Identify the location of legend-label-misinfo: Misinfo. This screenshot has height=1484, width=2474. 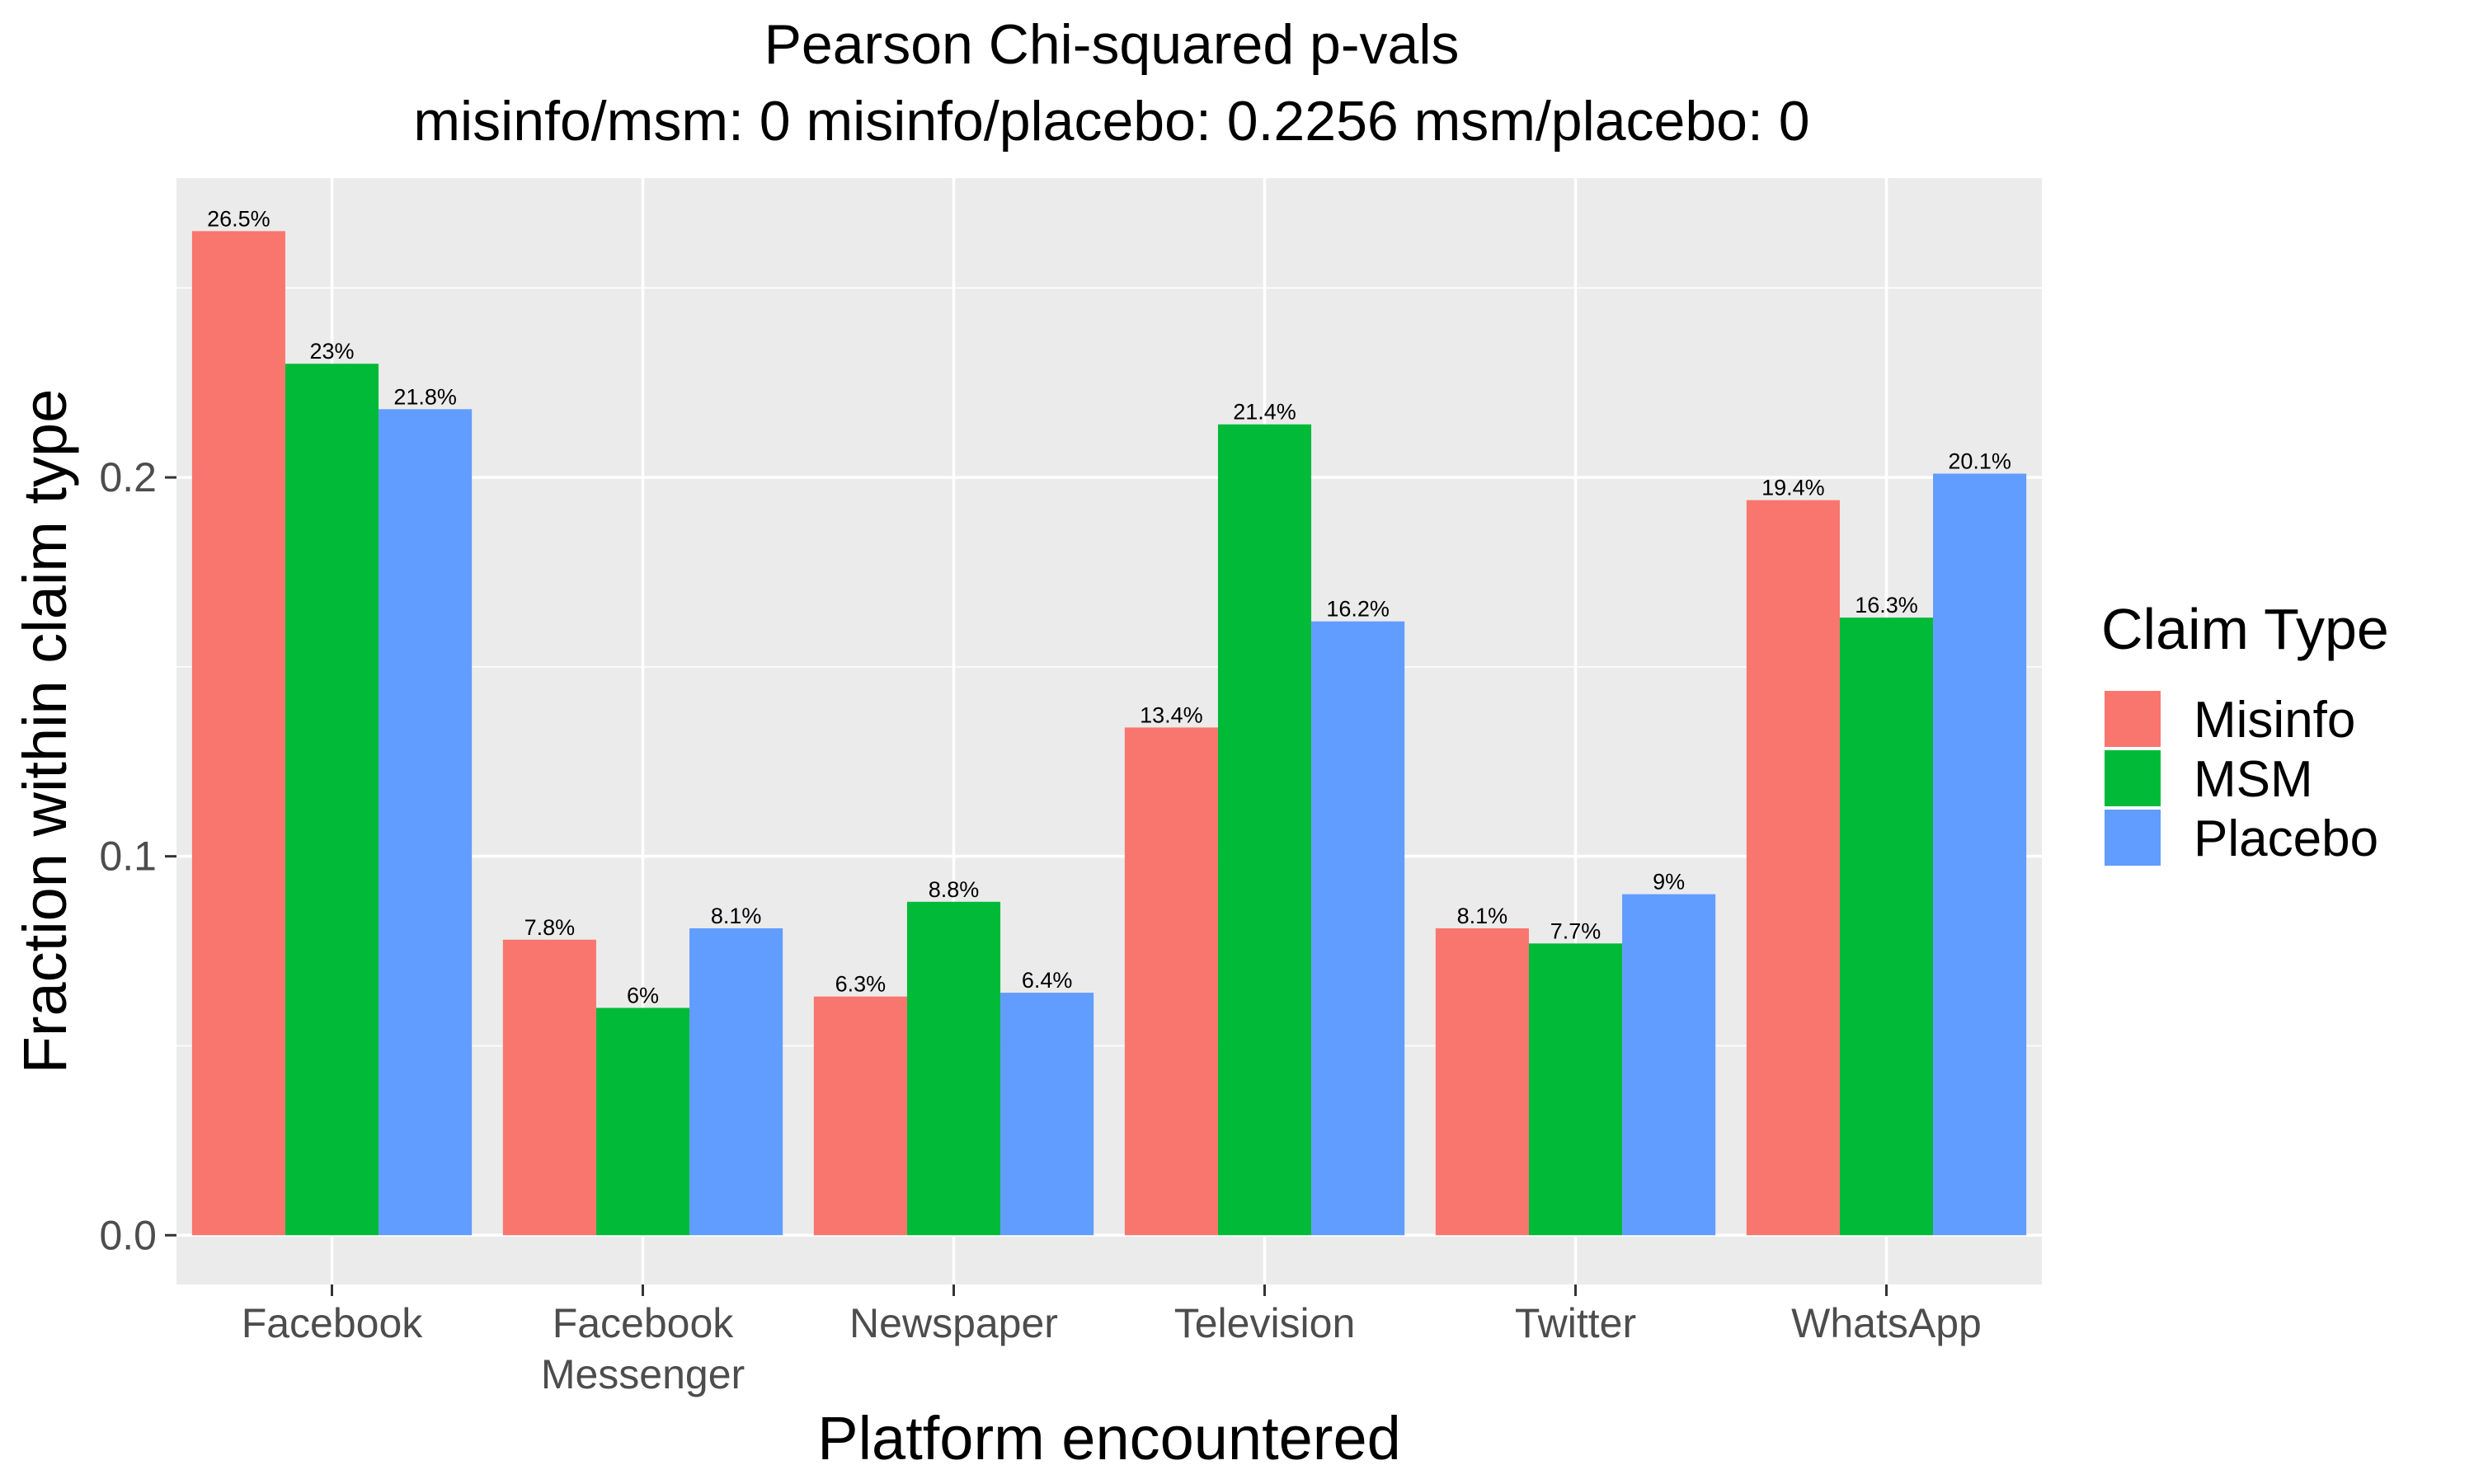
(2274, 720).